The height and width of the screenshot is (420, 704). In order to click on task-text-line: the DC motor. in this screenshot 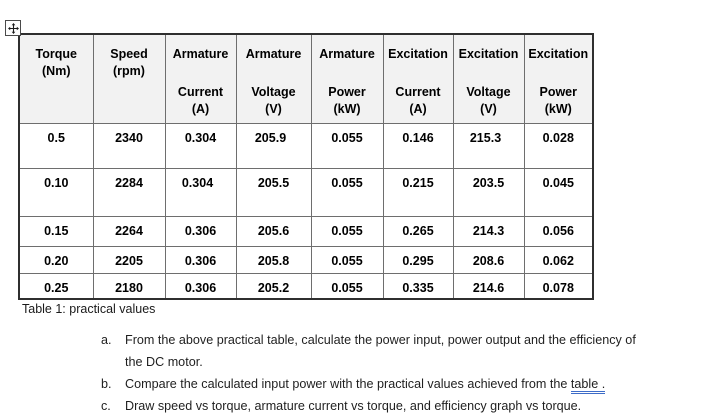, I will do `click(164, 362)`.